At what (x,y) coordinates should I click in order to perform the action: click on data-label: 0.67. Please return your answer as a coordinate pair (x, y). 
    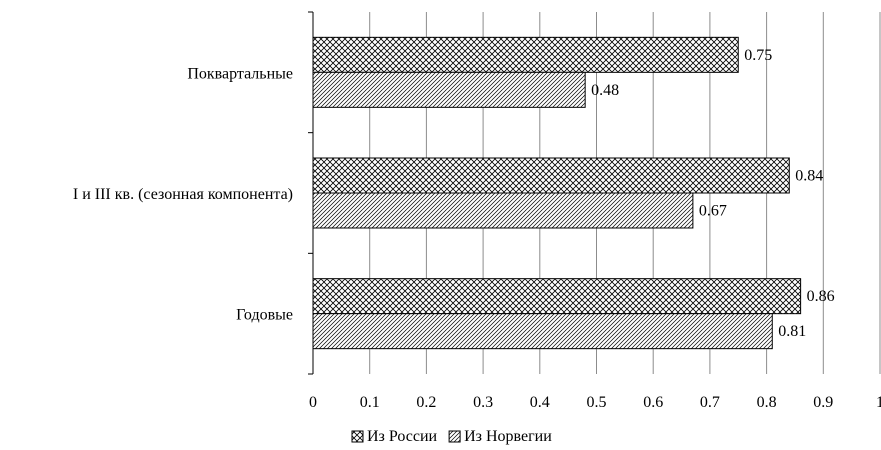
    Looking at the image, I should click on (713, 211).